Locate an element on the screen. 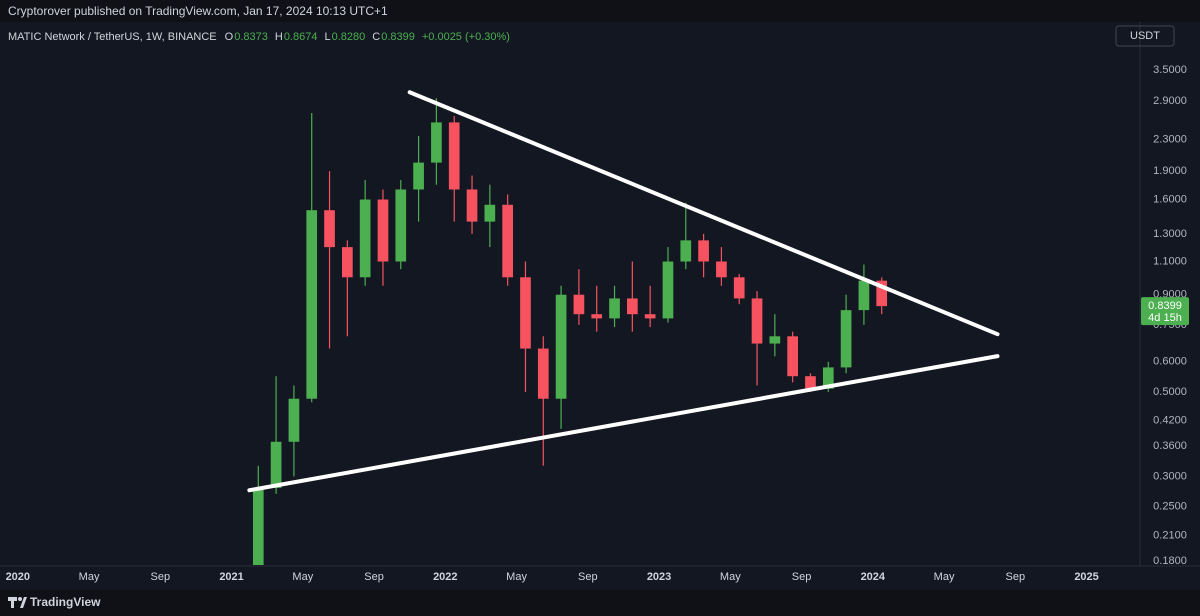 This screenshot has height=616, width=1200. last-price-label: 0.8399 is located at coordinates (1165, 306).